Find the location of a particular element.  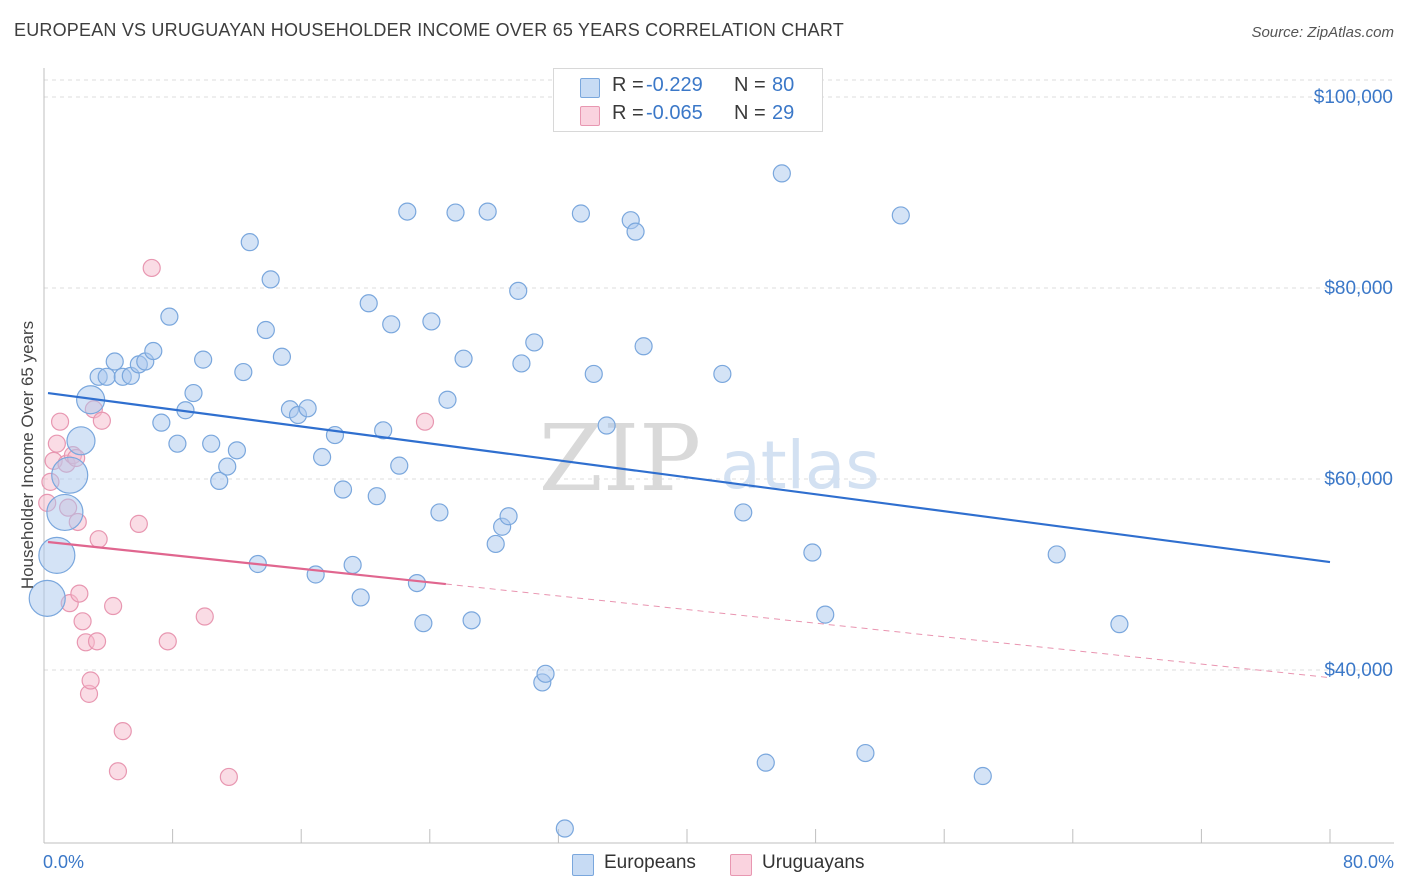

legend-item-uruguayans: Uruguayans is located at coordinates (805, 865).